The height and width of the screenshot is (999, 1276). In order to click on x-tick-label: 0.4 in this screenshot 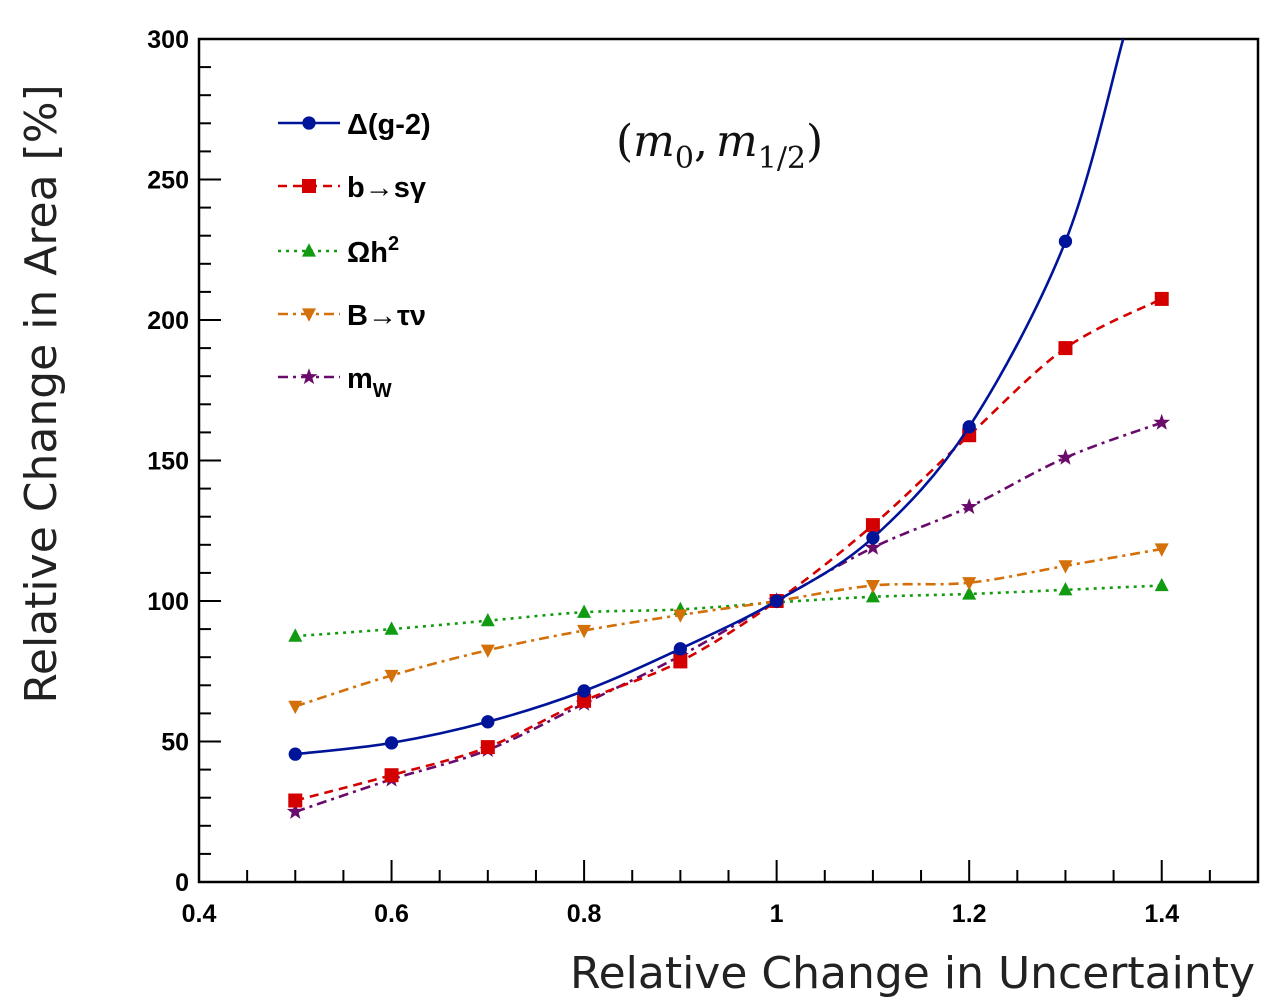, I will do `click(199, 914)`.